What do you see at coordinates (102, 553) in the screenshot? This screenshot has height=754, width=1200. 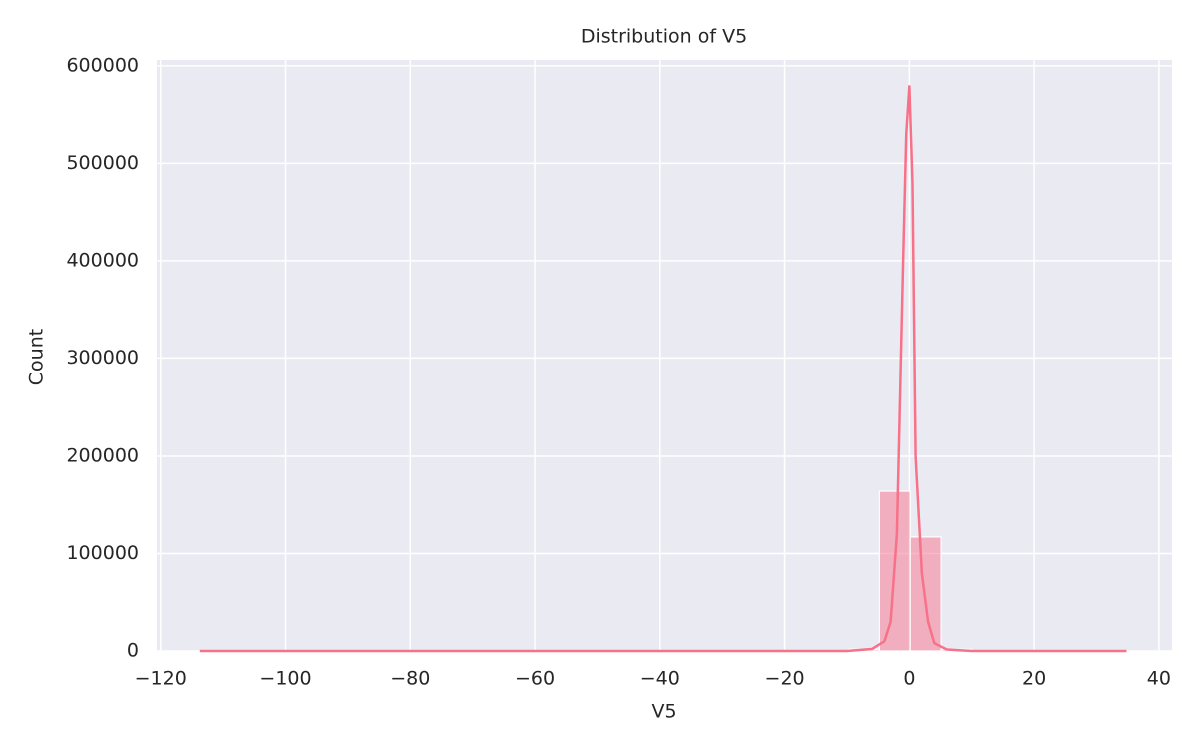 I see `y-tick-label: 100000` at bounding box center [102, 553].